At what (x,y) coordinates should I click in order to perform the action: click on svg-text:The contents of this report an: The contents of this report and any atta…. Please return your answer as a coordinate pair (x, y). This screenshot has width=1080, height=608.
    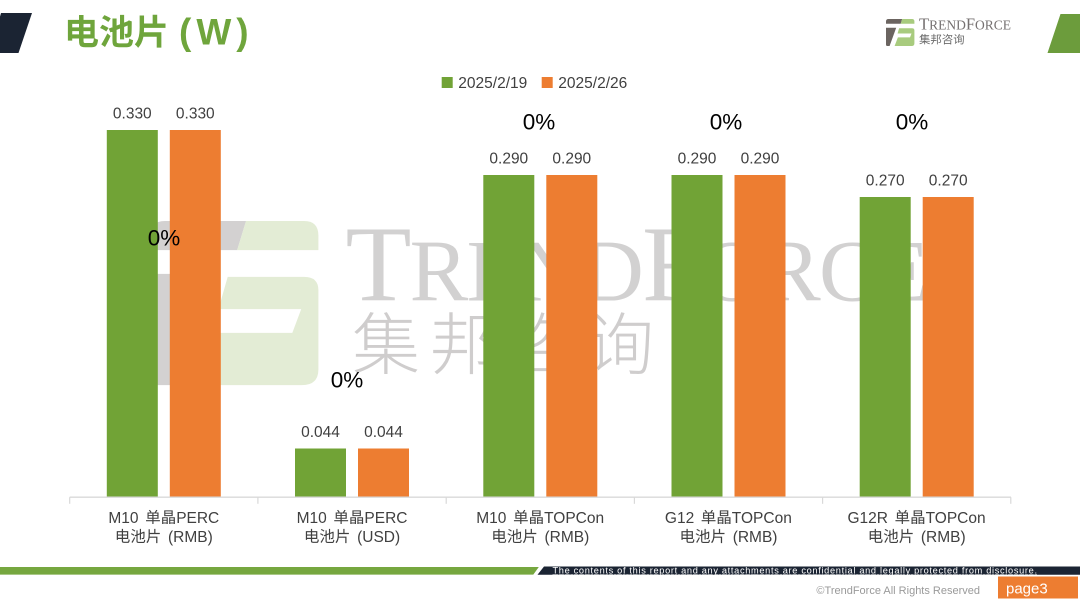
    Looking at the image, I should click on (795, 570).